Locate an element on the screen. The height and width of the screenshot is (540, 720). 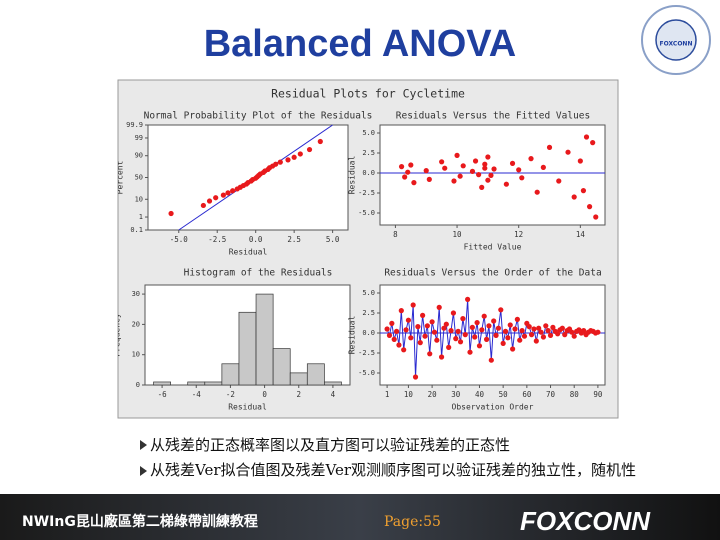
slide-title: Balanced ANOVA is located at coordinates (360, 44).